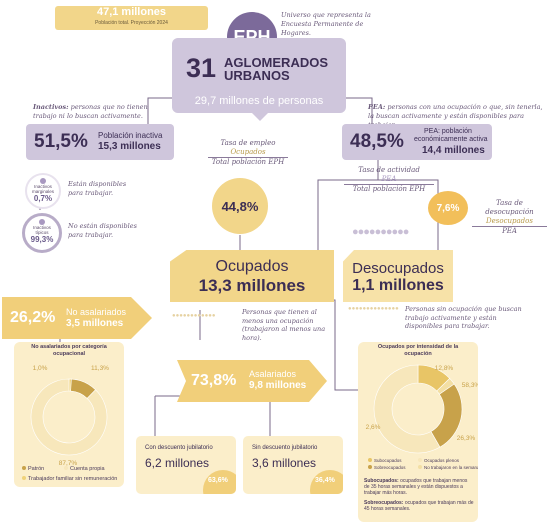  Describe the element at coordinates (72, 479) in the screenshot. I see `legend-entry: Trabajador familiar sin remuneración` at that location.